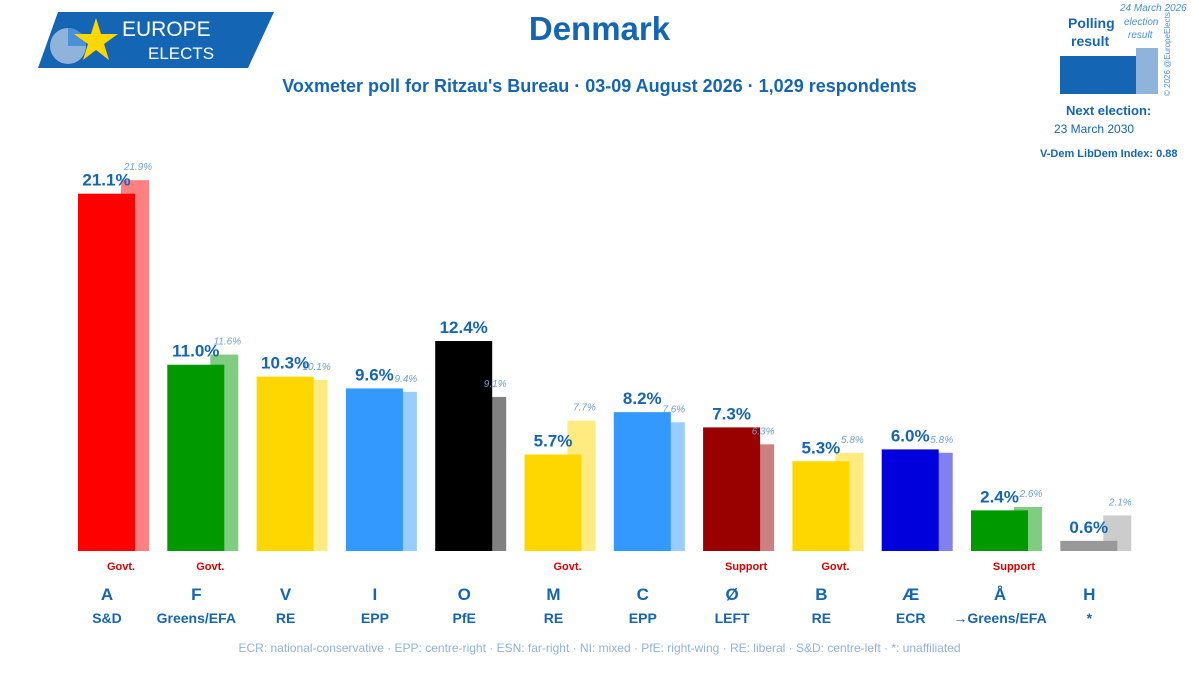 This screenshot has width=1199, height=691. Describe the element at coordinates (1153, 8) in the screenshot. I see `legend-election-label-1: 24 March 2026` at that location.